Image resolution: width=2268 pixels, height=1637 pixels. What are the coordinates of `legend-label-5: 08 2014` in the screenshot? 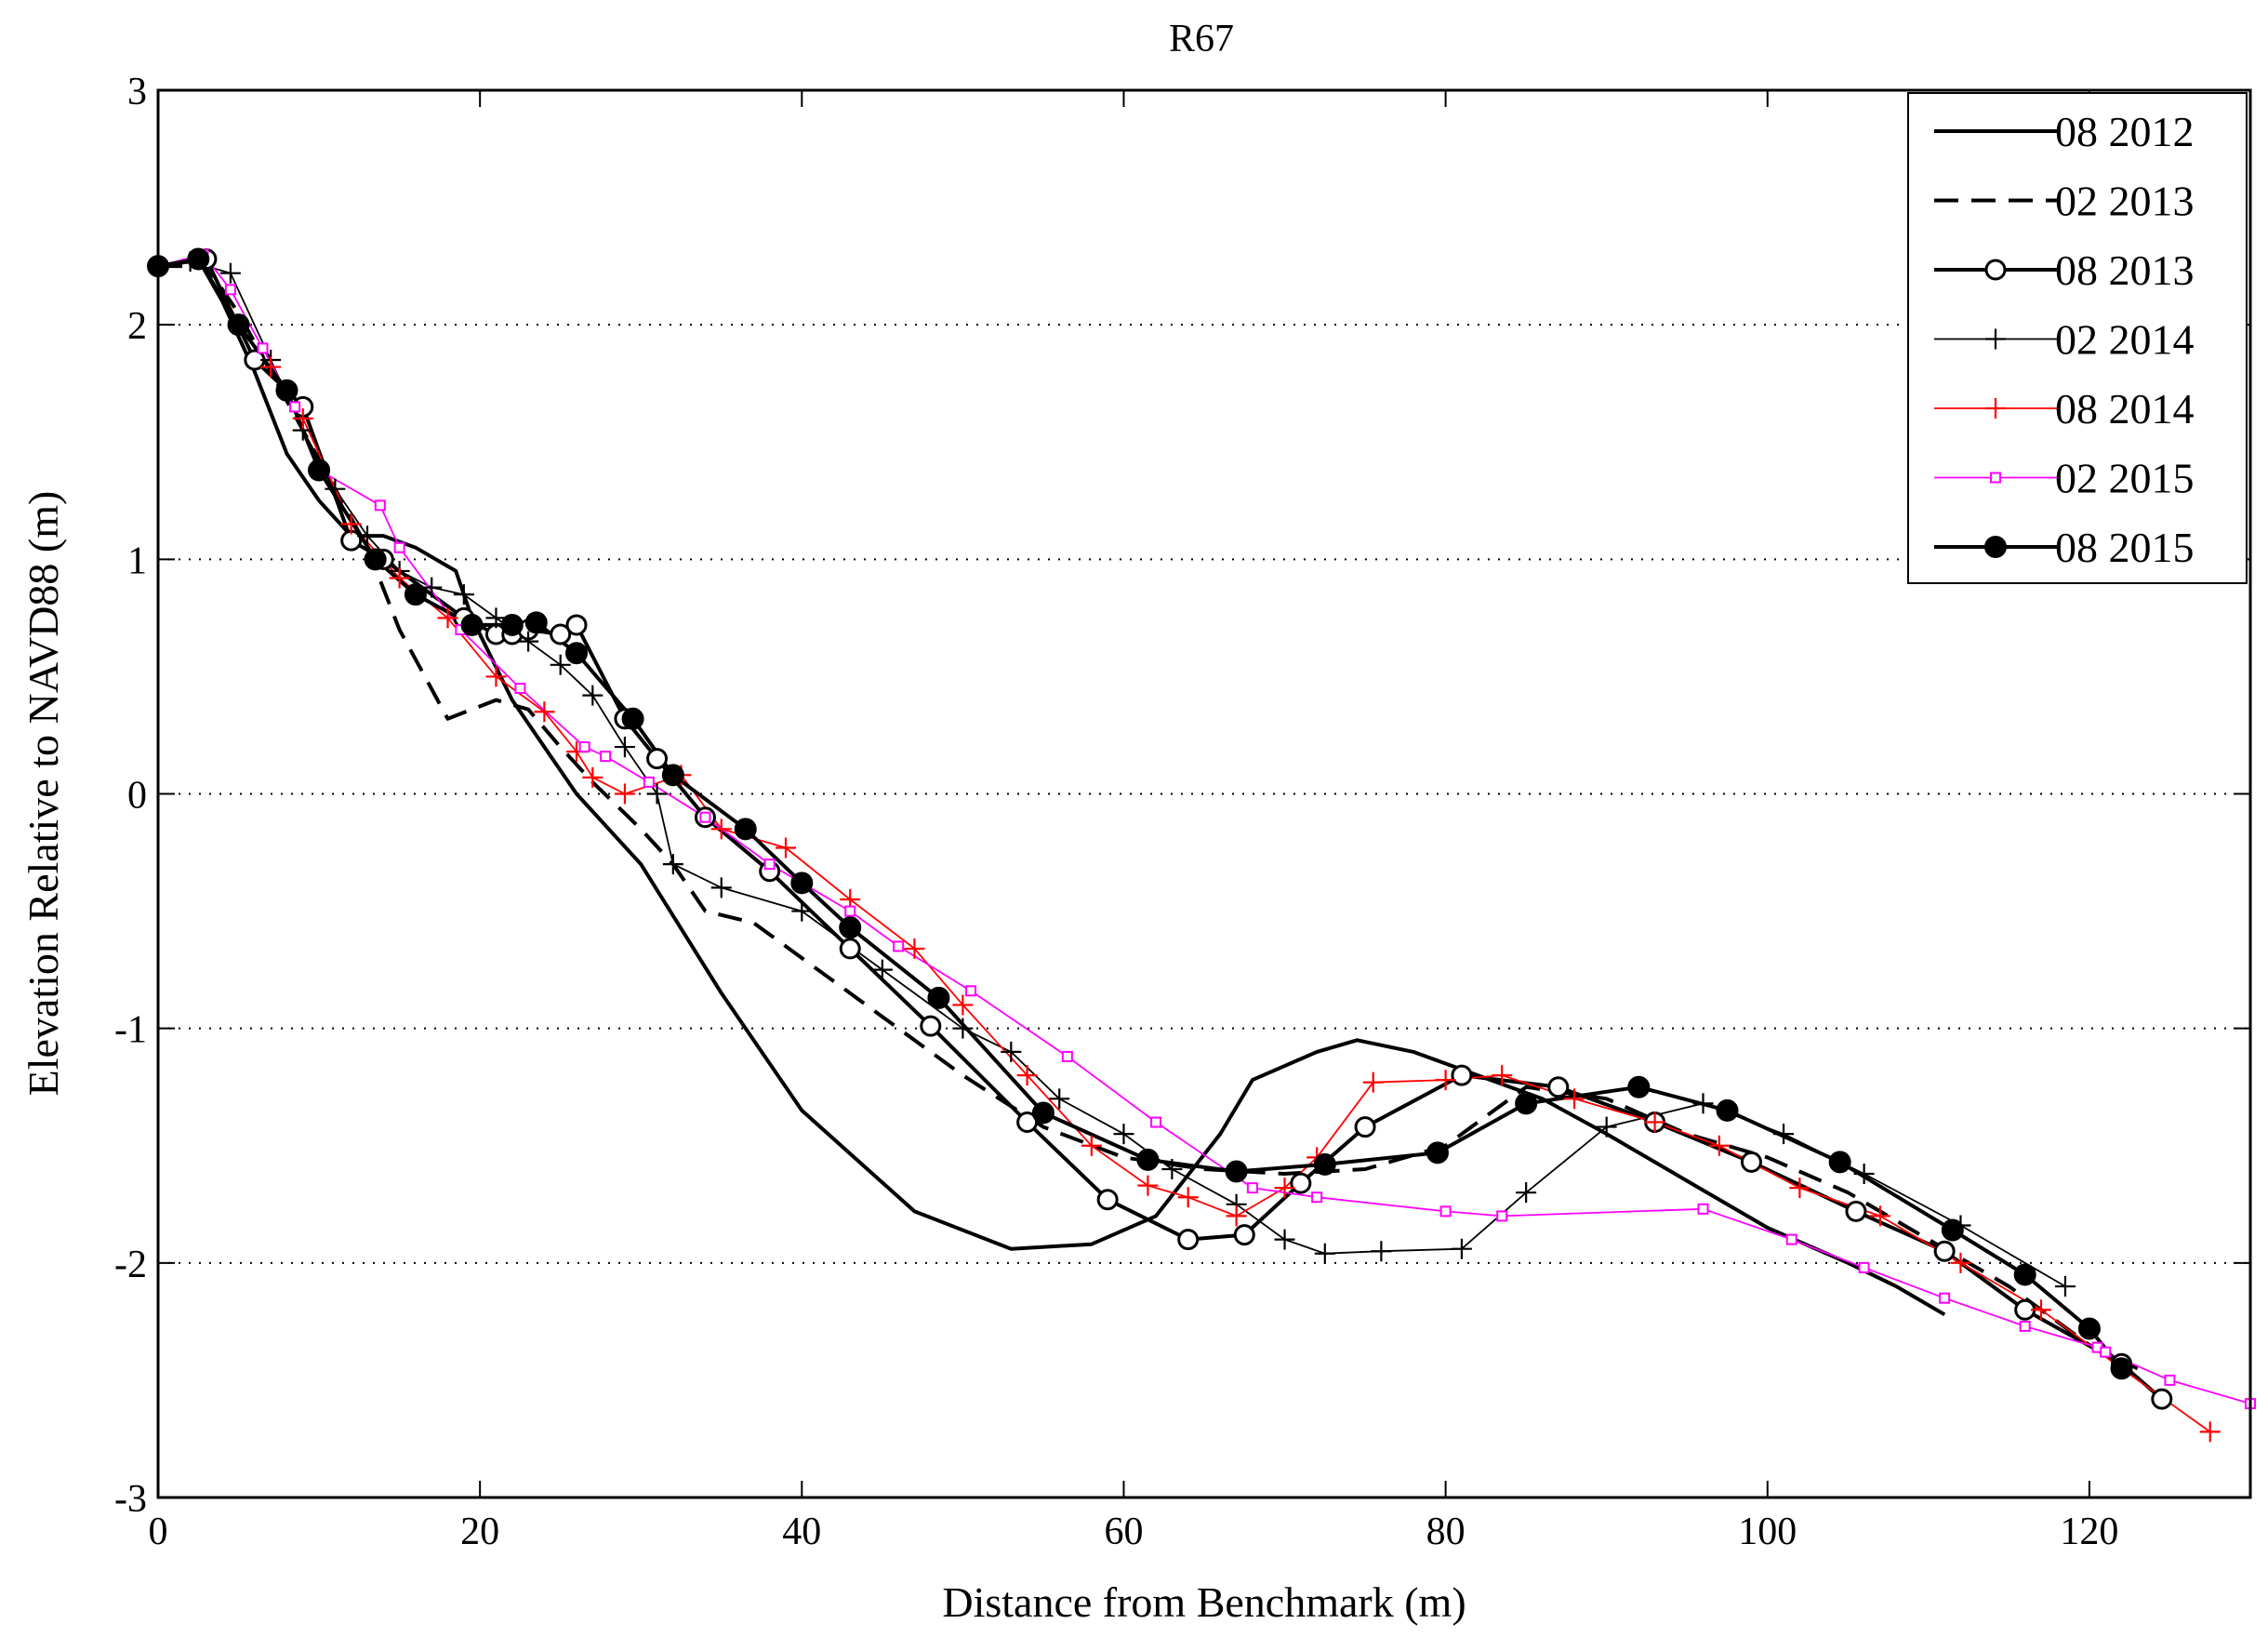 It's located at (2125, 409).